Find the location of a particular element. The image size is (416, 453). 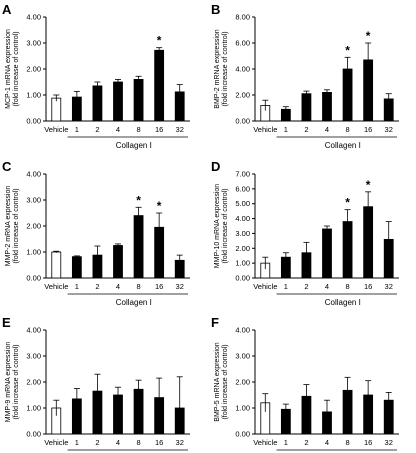

y-axis-label: MMP-2 mRNA expression is located at coordinates (8, 226).